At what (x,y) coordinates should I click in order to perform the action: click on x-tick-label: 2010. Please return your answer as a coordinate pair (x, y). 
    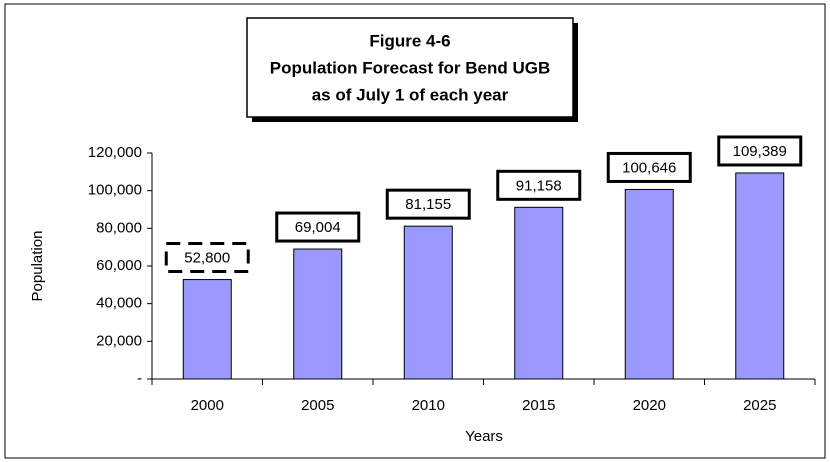
    Looking at the image, I should click on (428, 405).